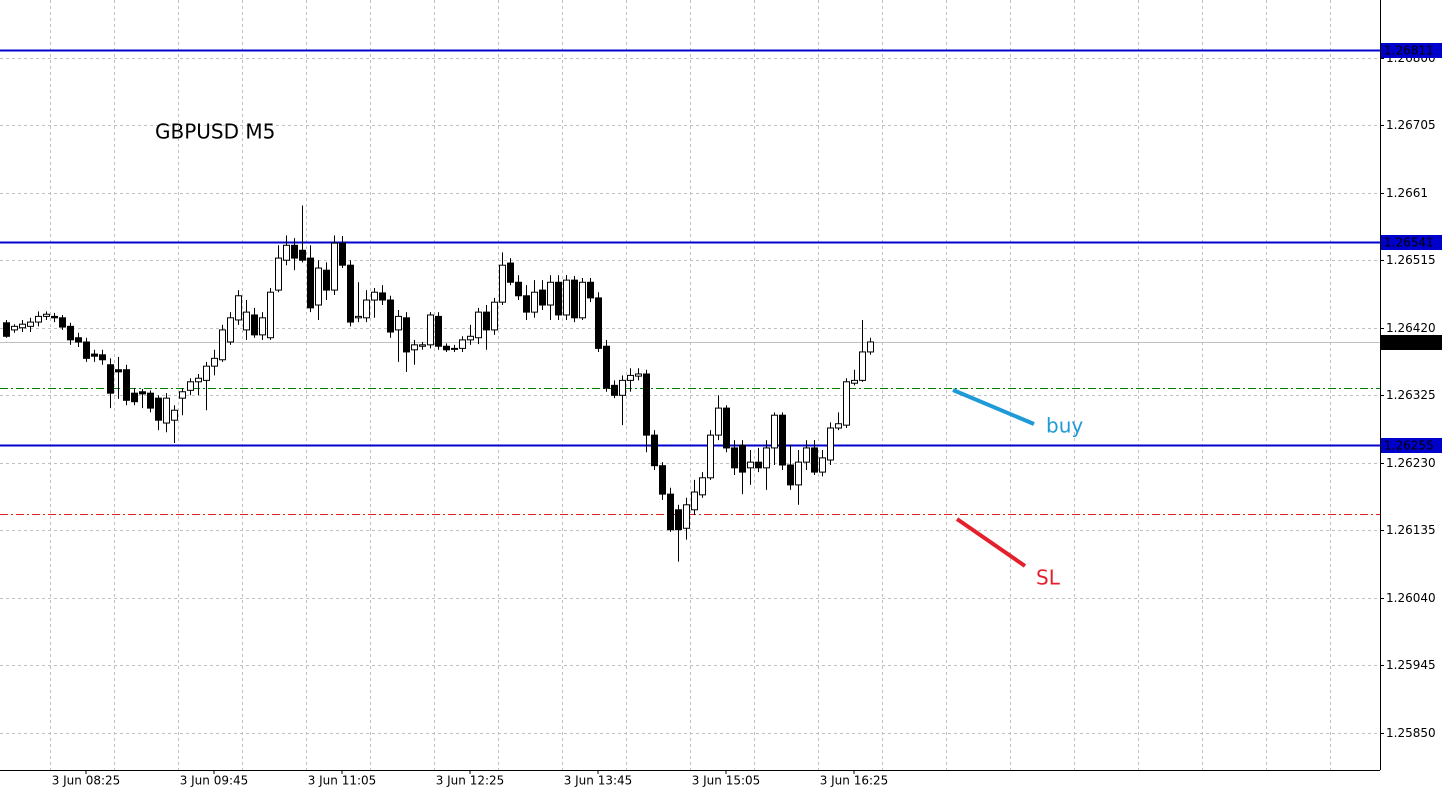 Image resolution: width=1453 pixels, height=793 pixels. What do you see at coordinates (86, 781) in the screenshot?
I see `x-tick-label: 3 Jun 08:25` at bounding box center [86, 781].